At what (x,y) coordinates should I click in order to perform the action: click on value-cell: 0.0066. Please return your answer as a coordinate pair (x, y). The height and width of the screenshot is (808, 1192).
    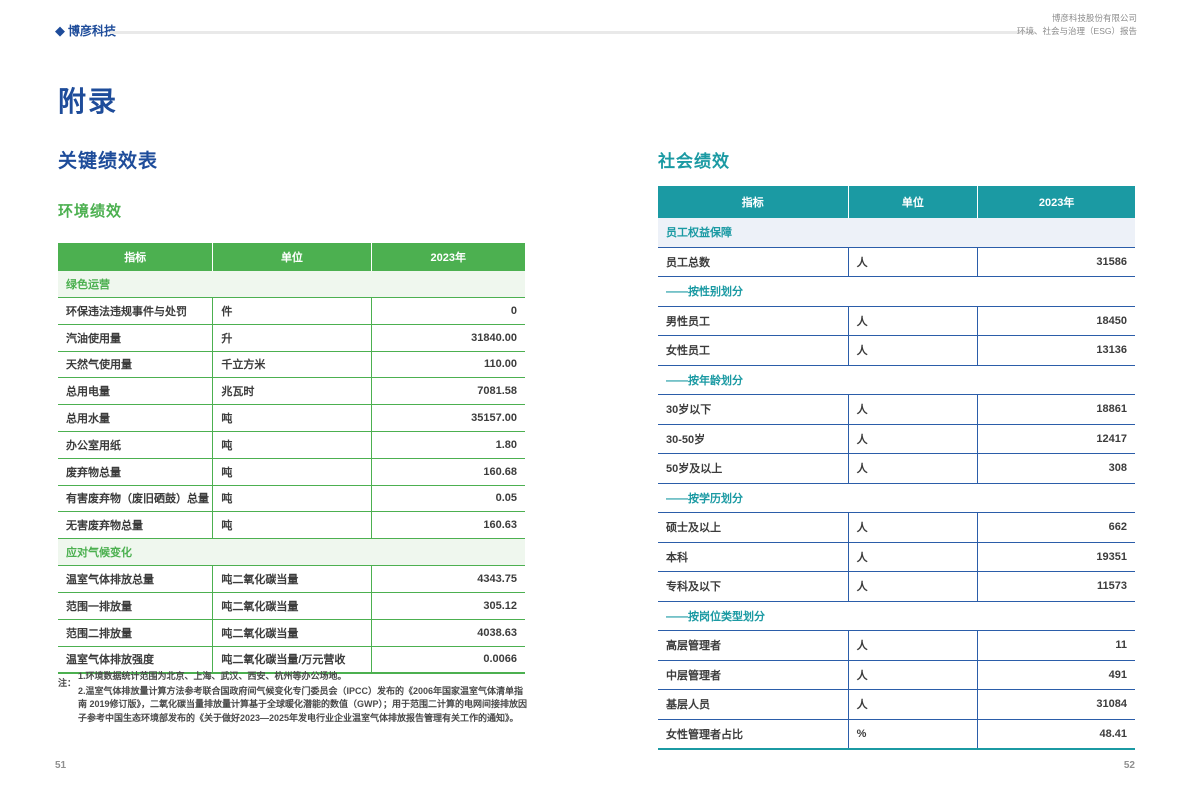
    Looking at the image, I should click on (448, 660).